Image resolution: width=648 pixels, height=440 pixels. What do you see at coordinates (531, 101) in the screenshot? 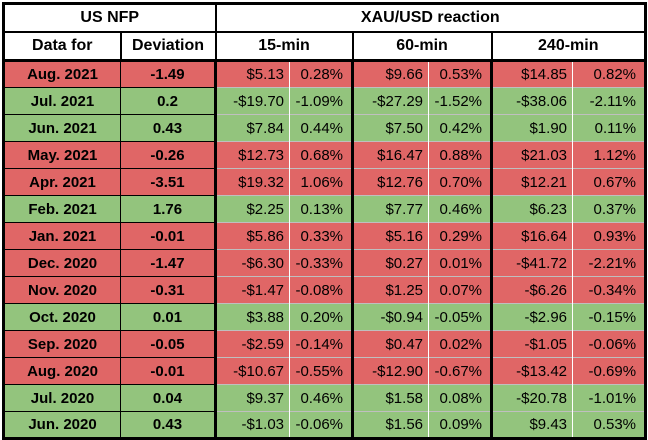
I see `price-240min-cell: -$38.06` at bounding box center [531, 101].